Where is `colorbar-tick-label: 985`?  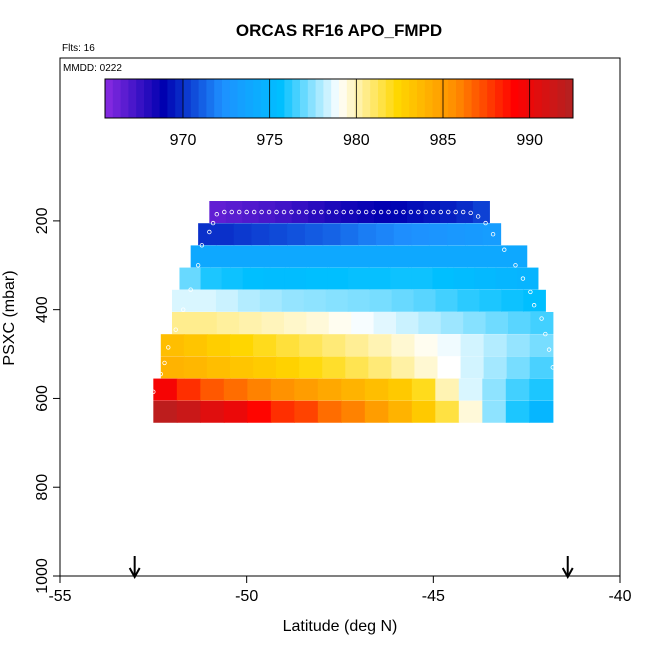
colorbar-tick-label: 985 is located at coordinates (443, 140).